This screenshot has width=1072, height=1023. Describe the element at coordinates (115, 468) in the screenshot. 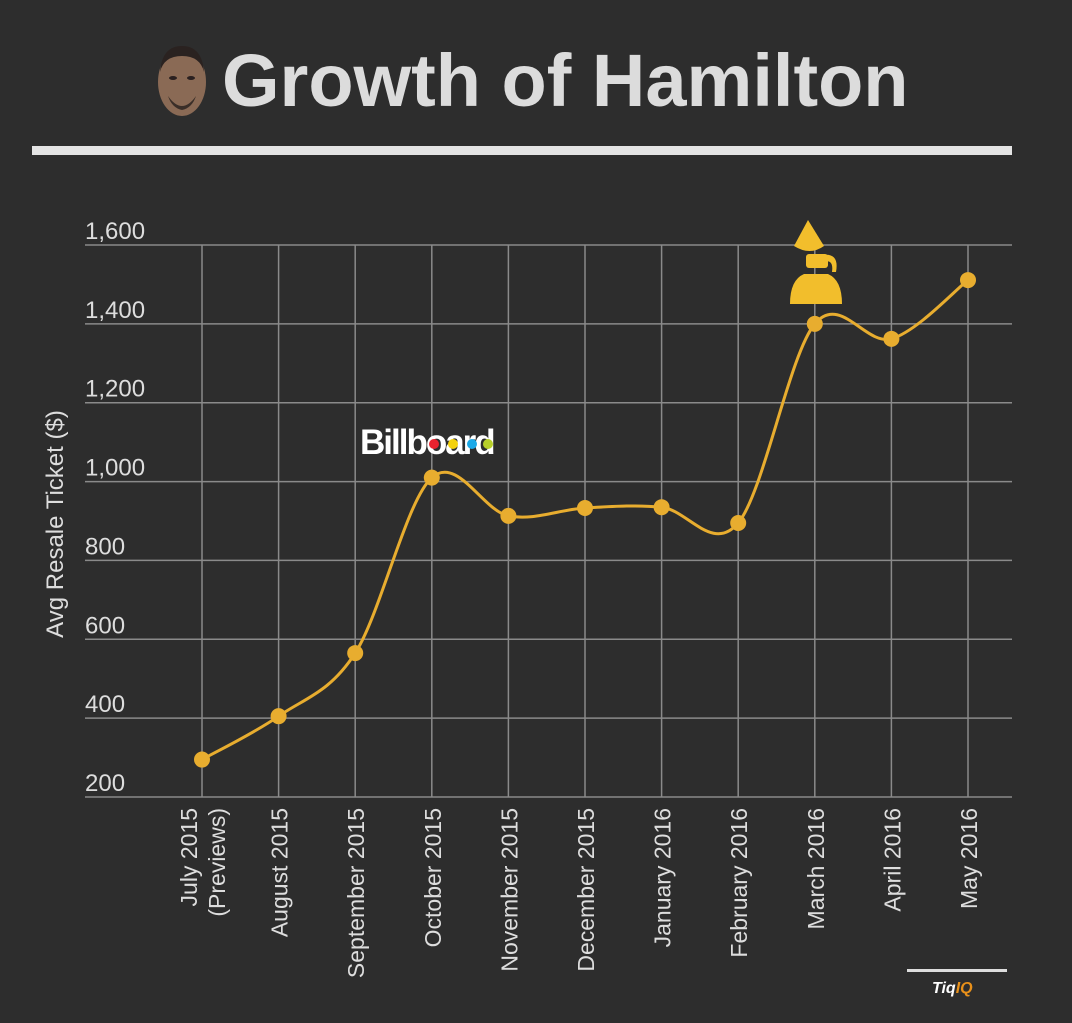

I see `y-tick-label: 1,000` at that location.